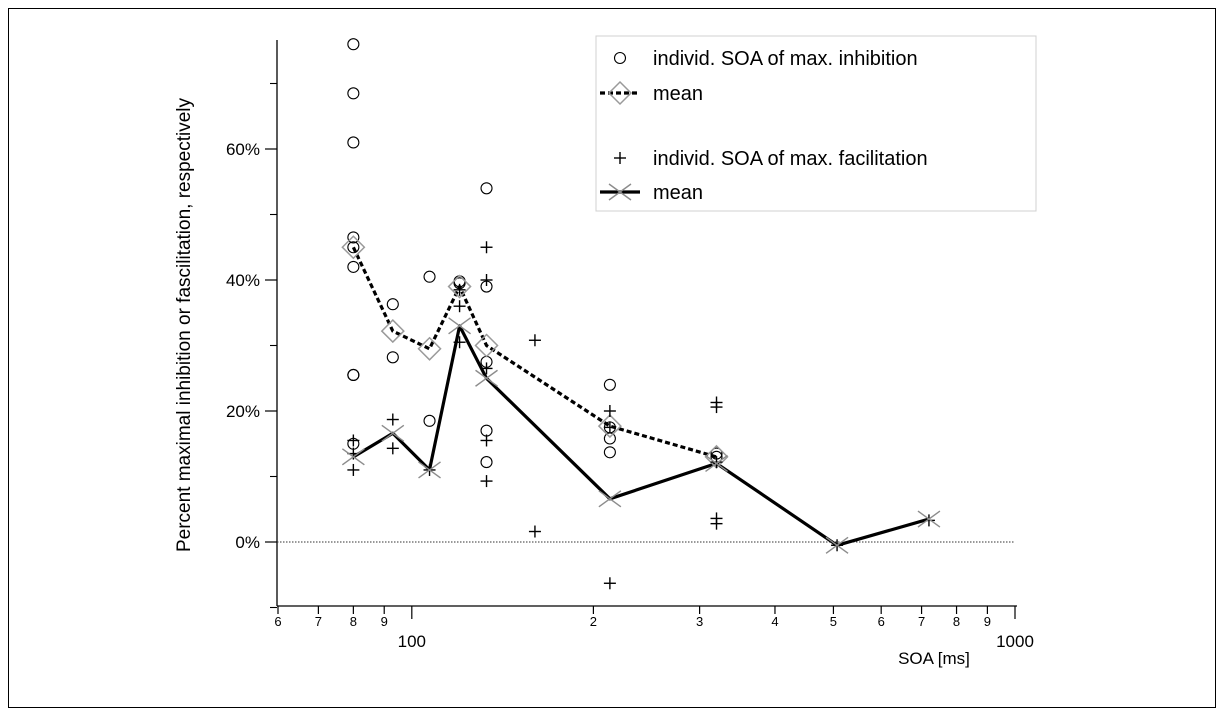 Image resolution: width=1224 pixels, height=708 pixels. What do you see at coordinates (593, 621) in the screenshot?
I see `x-tick-label: 2` at bounding box center [593, 621].